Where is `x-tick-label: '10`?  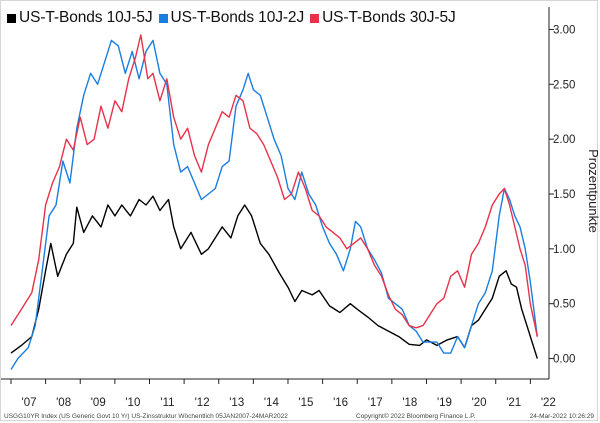
x-tick-label: '10 is located at coordinates (132, 403).